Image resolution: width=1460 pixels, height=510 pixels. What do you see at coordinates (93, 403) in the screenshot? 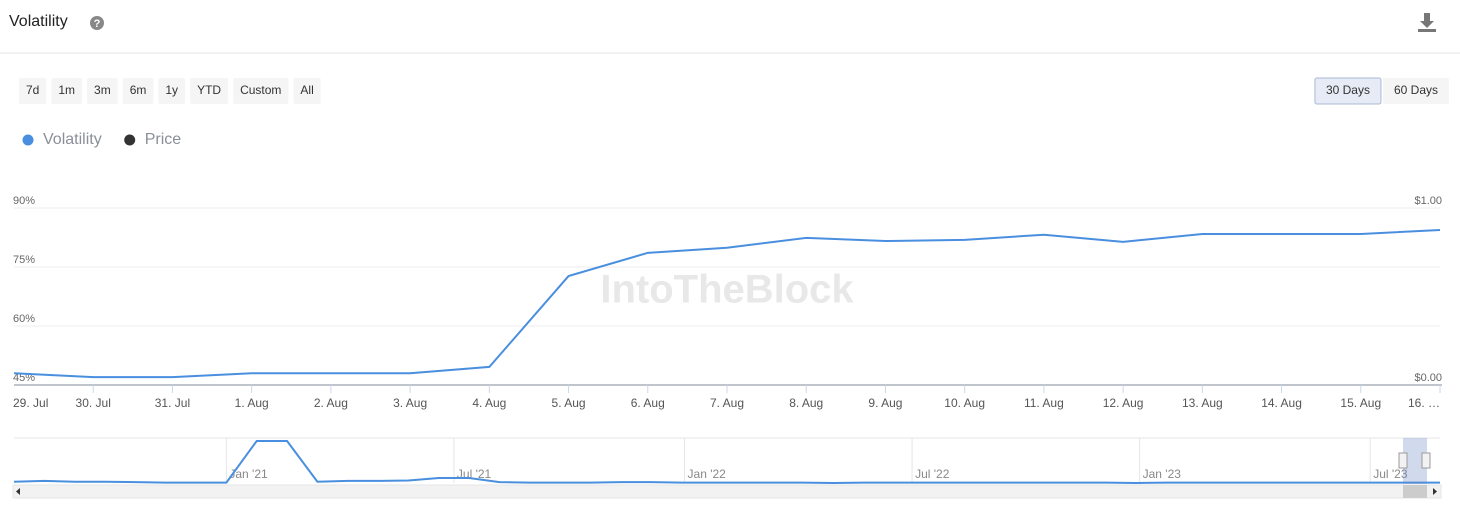
I see `x-tick-label: 30. Jul` at bounding box center [93, 403].